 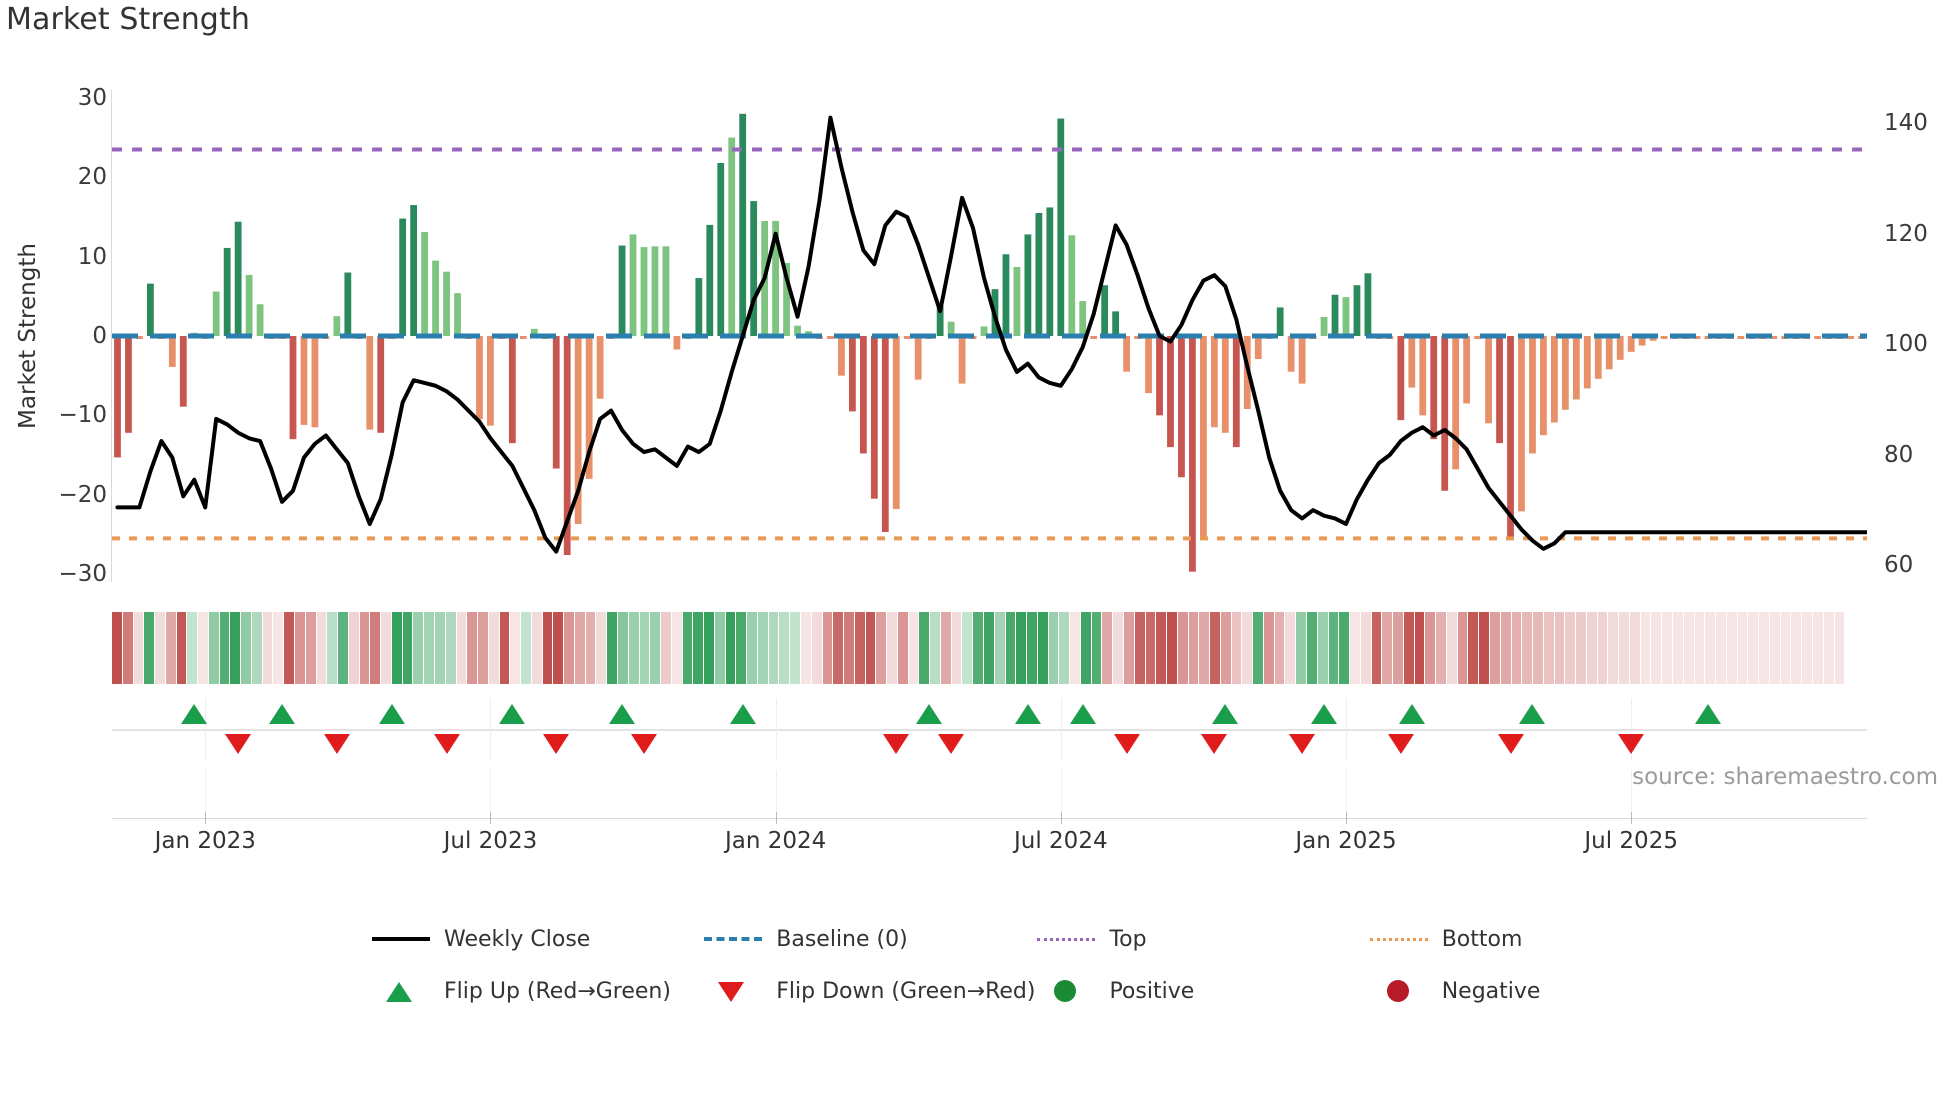 I want to click on legend-item: Positive, so click(x=1201, y=991).